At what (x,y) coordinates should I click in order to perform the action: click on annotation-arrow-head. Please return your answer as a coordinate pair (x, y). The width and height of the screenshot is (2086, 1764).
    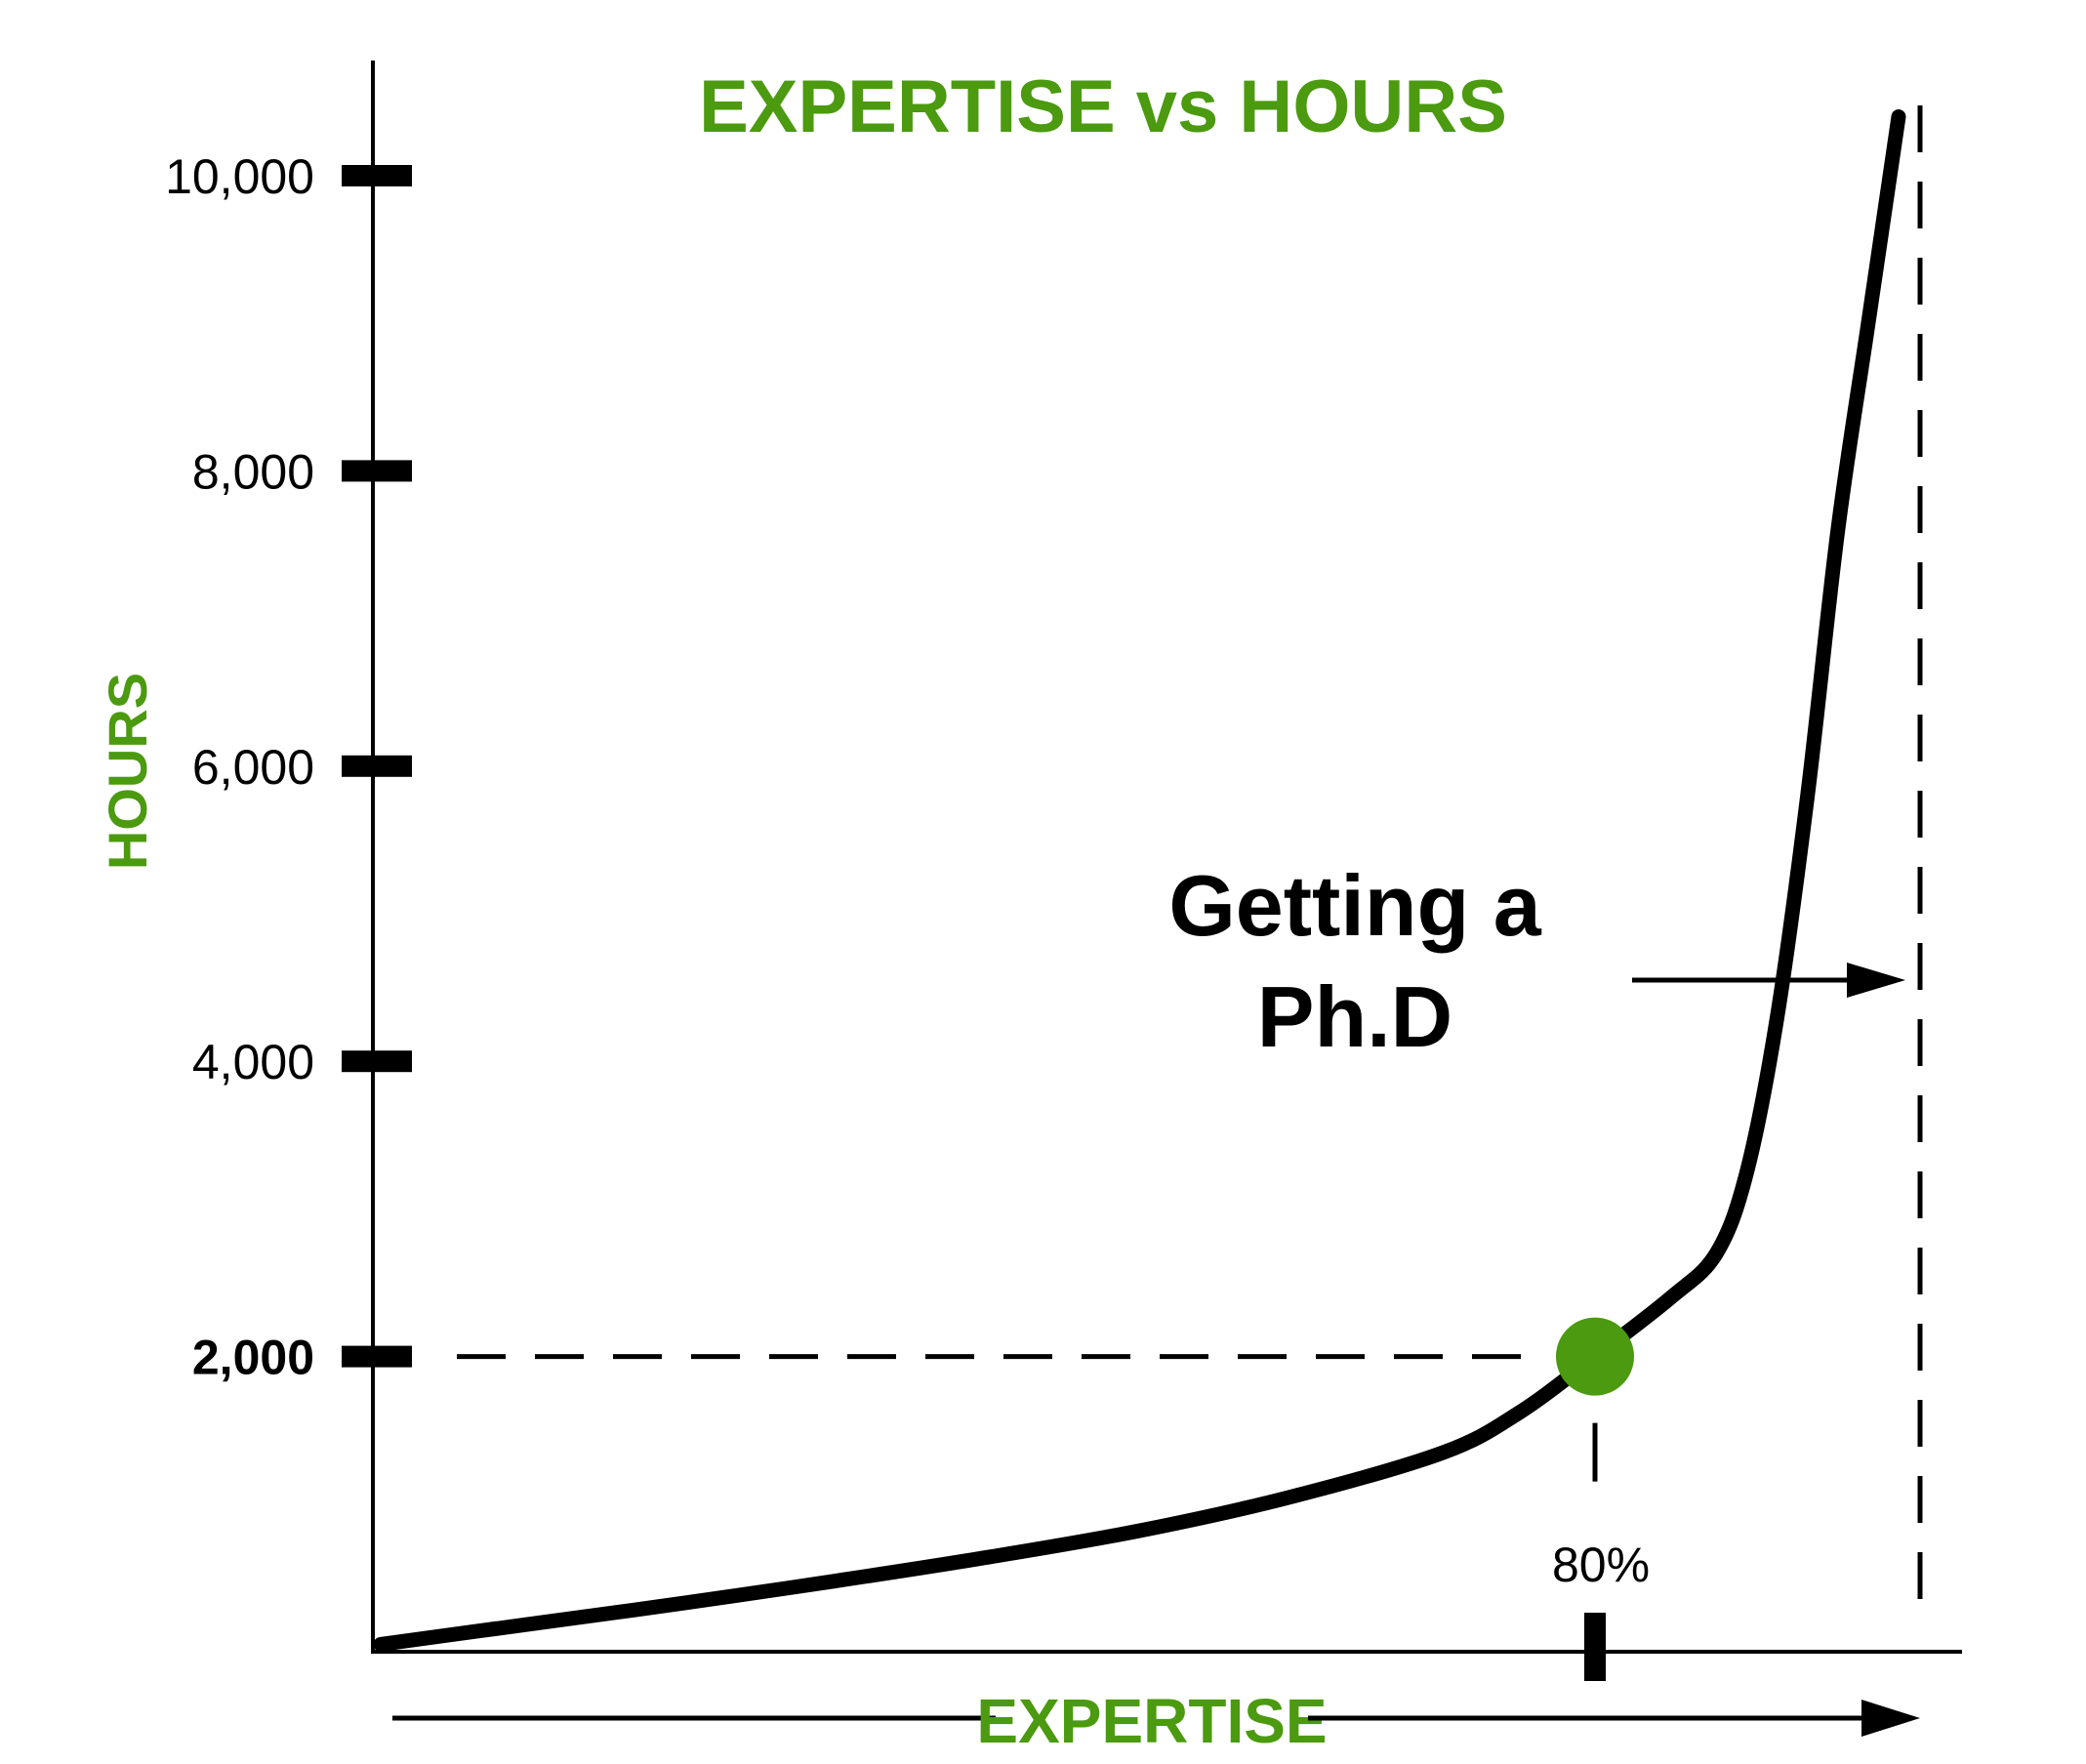
    Looking at the image, I should click on (1876, 980).